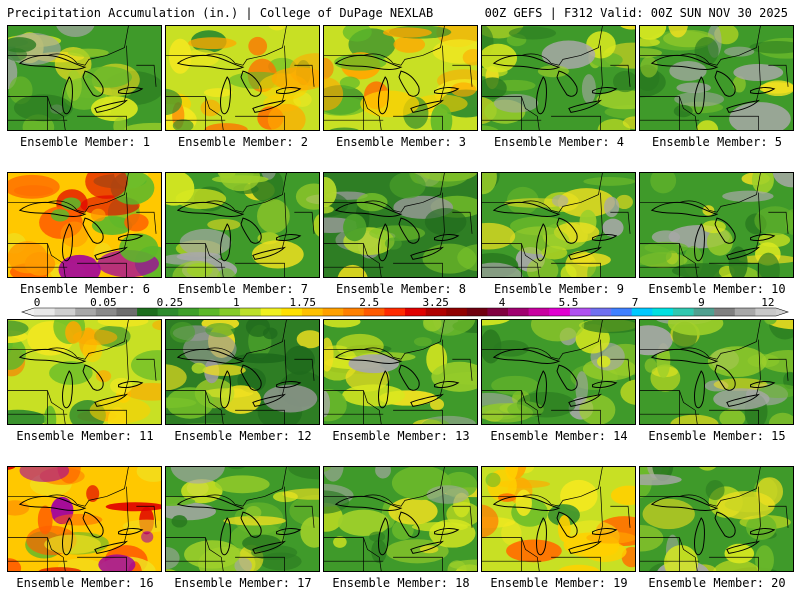 The image size is (800, 600). What do you see at coordinates (401, 289) in the screenshot?
I see `member-label: Ensemble Member: 8` at bounding box center [401, 289].